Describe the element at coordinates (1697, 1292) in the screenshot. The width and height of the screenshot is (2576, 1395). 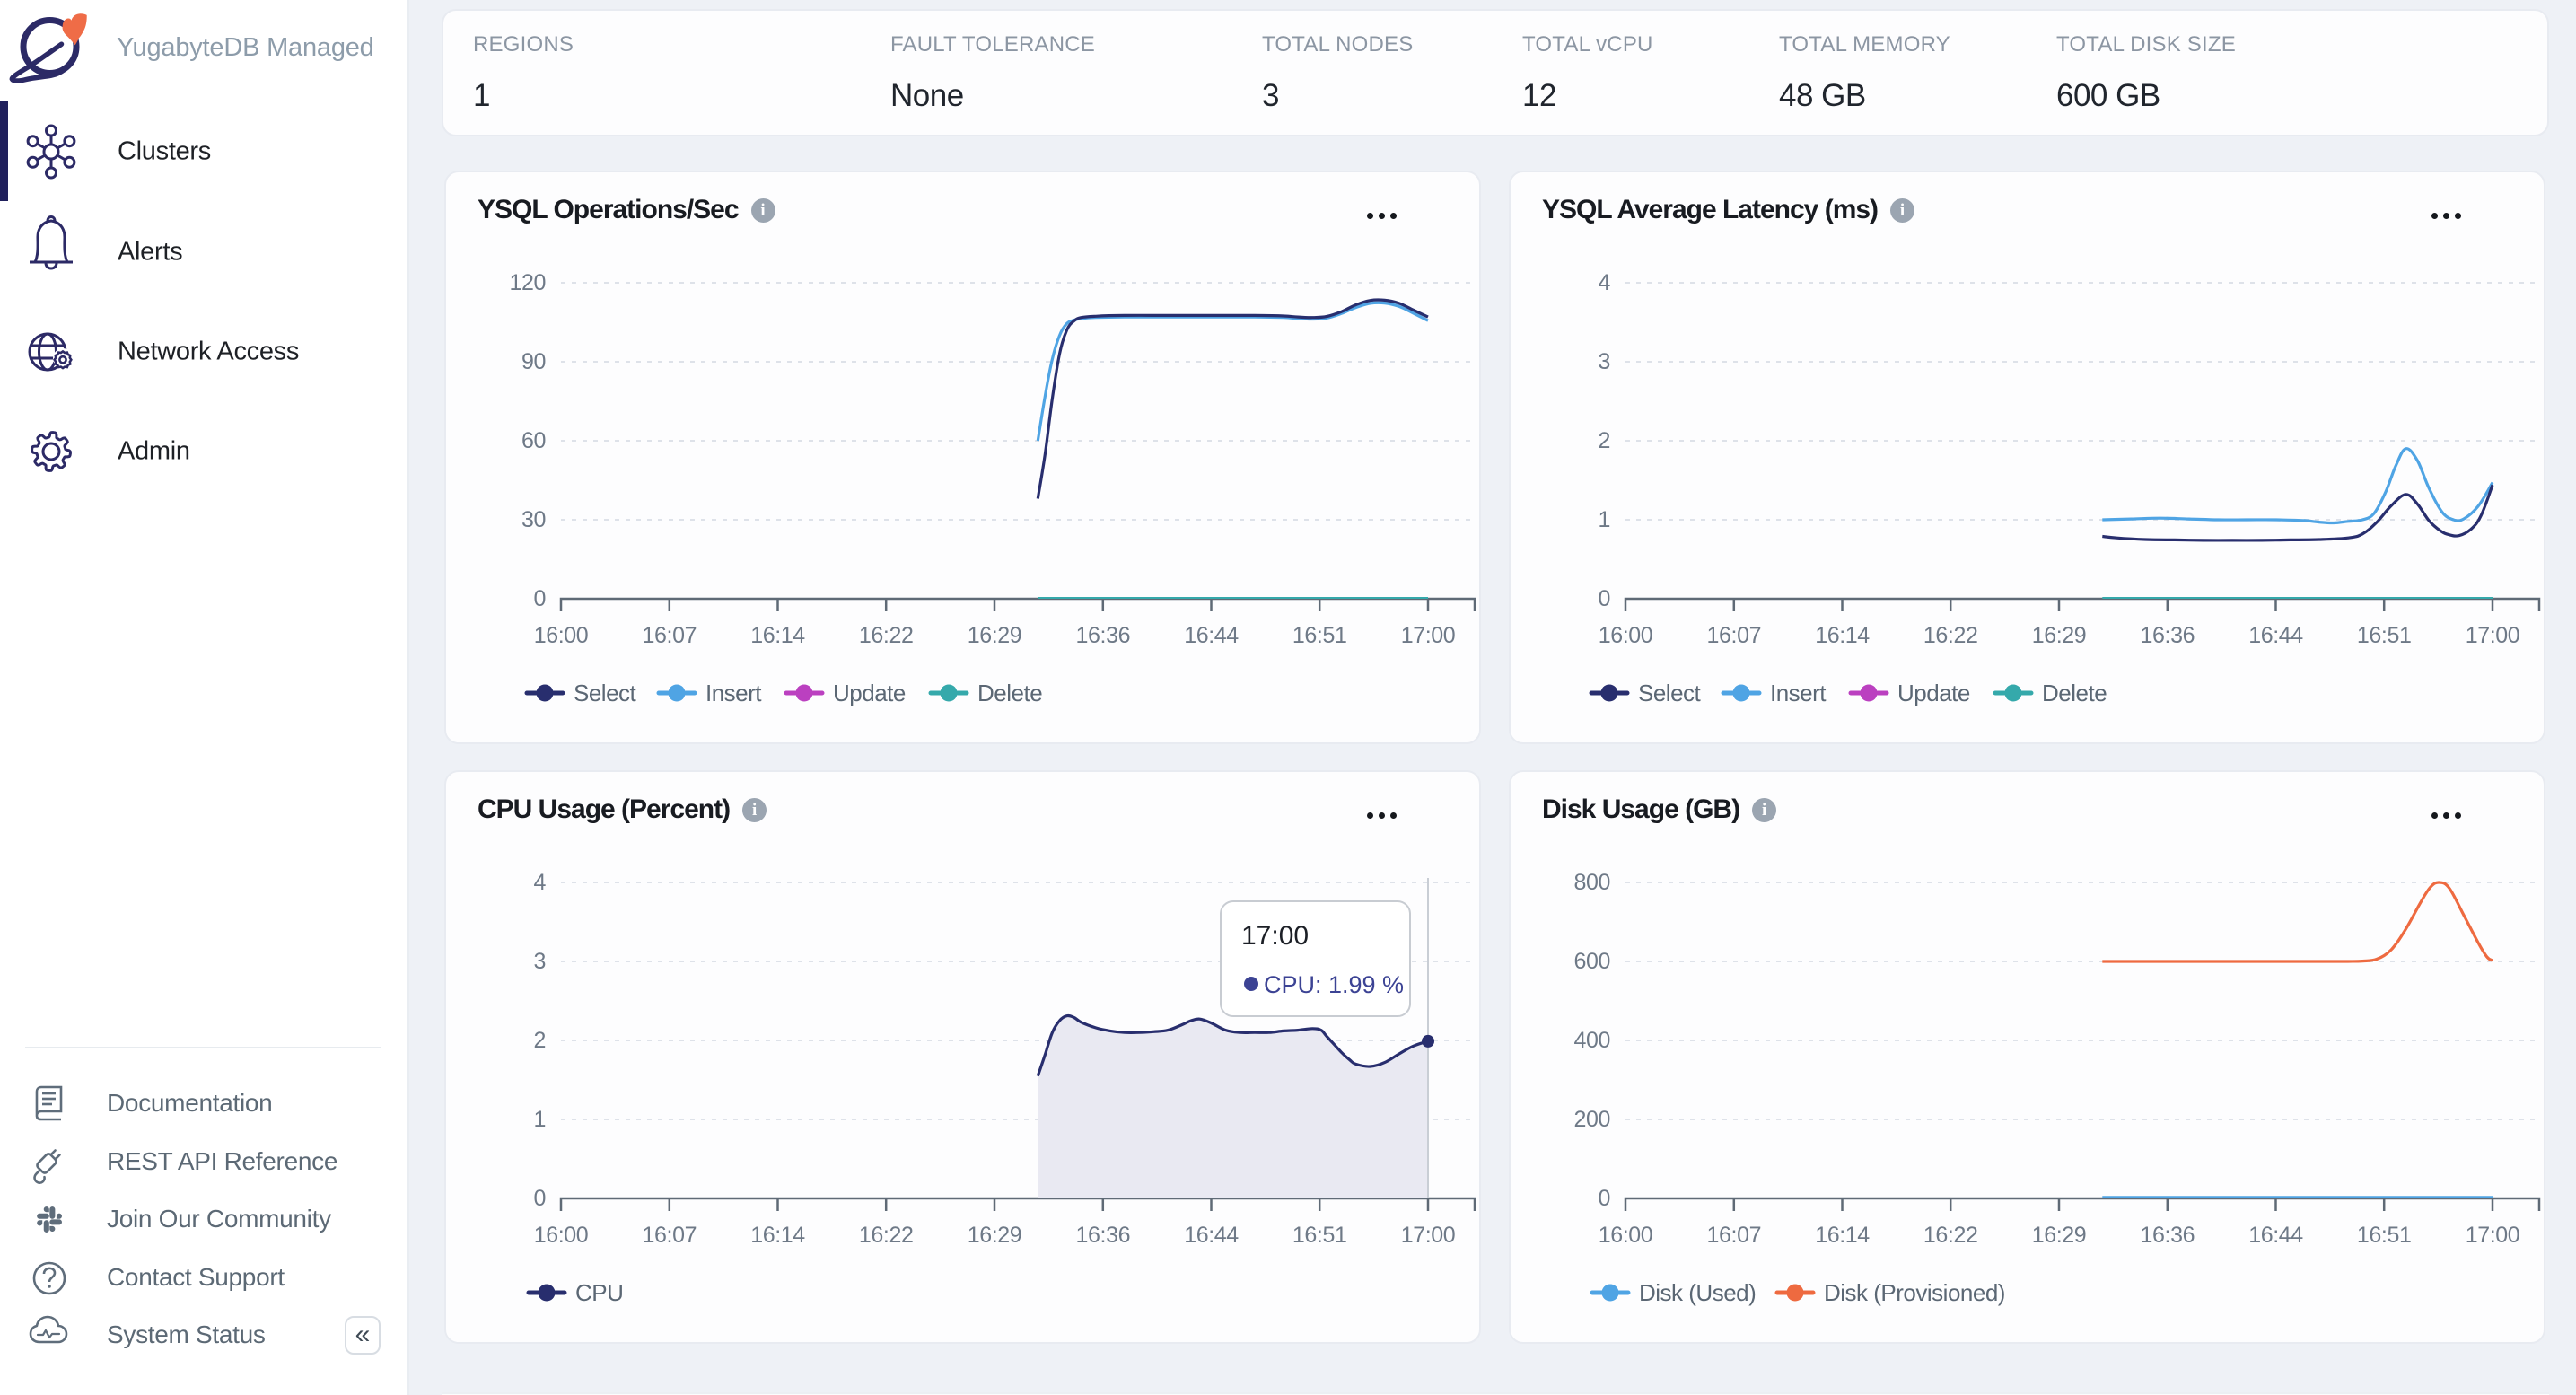
I see `svg-text: Disk (Used)` at that location.